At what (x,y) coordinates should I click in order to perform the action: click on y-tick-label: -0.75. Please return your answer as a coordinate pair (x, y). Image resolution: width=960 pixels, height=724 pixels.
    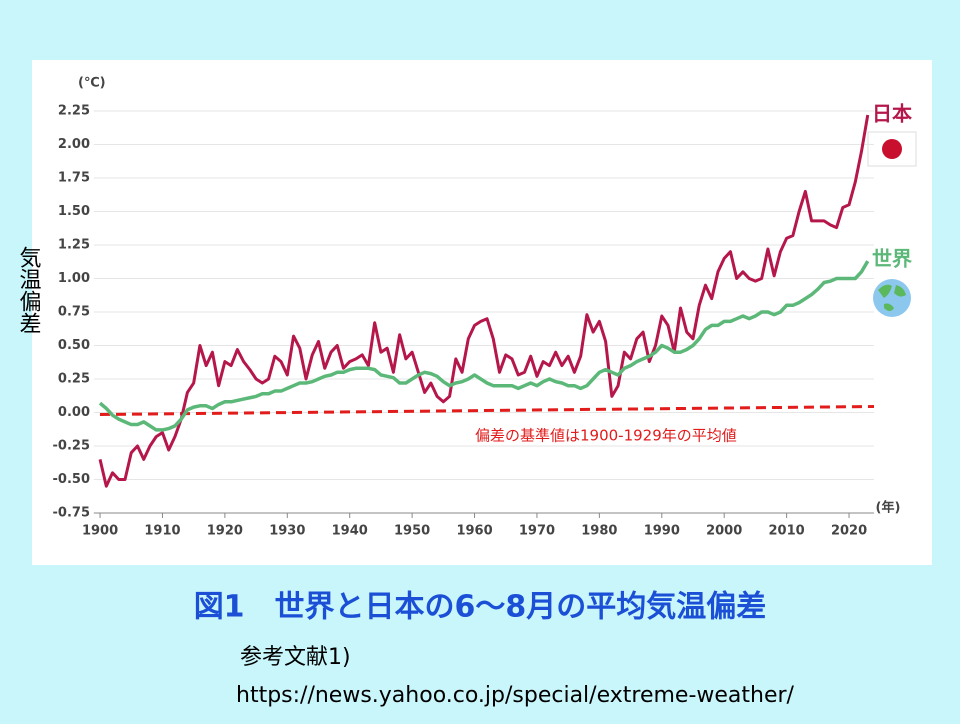
    Looking at the image, I should click on (71, 513).